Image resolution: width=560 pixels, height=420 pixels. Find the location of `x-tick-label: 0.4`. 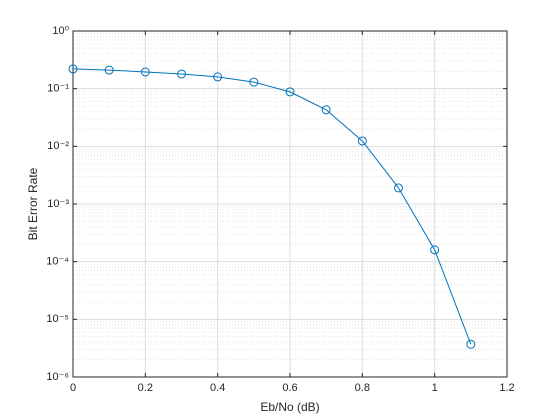

x-tick-label: 0.4 is located at coordinates (217, 388).